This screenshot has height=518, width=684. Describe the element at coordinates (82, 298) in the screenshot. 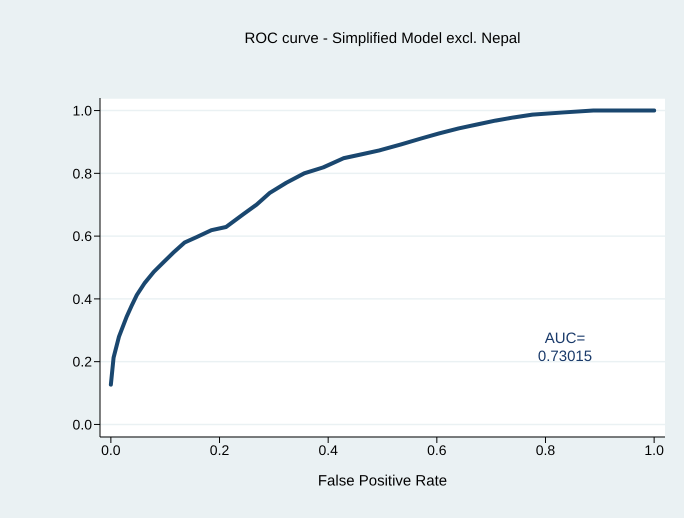

I see `y-tick-label: 0.4` at that location.